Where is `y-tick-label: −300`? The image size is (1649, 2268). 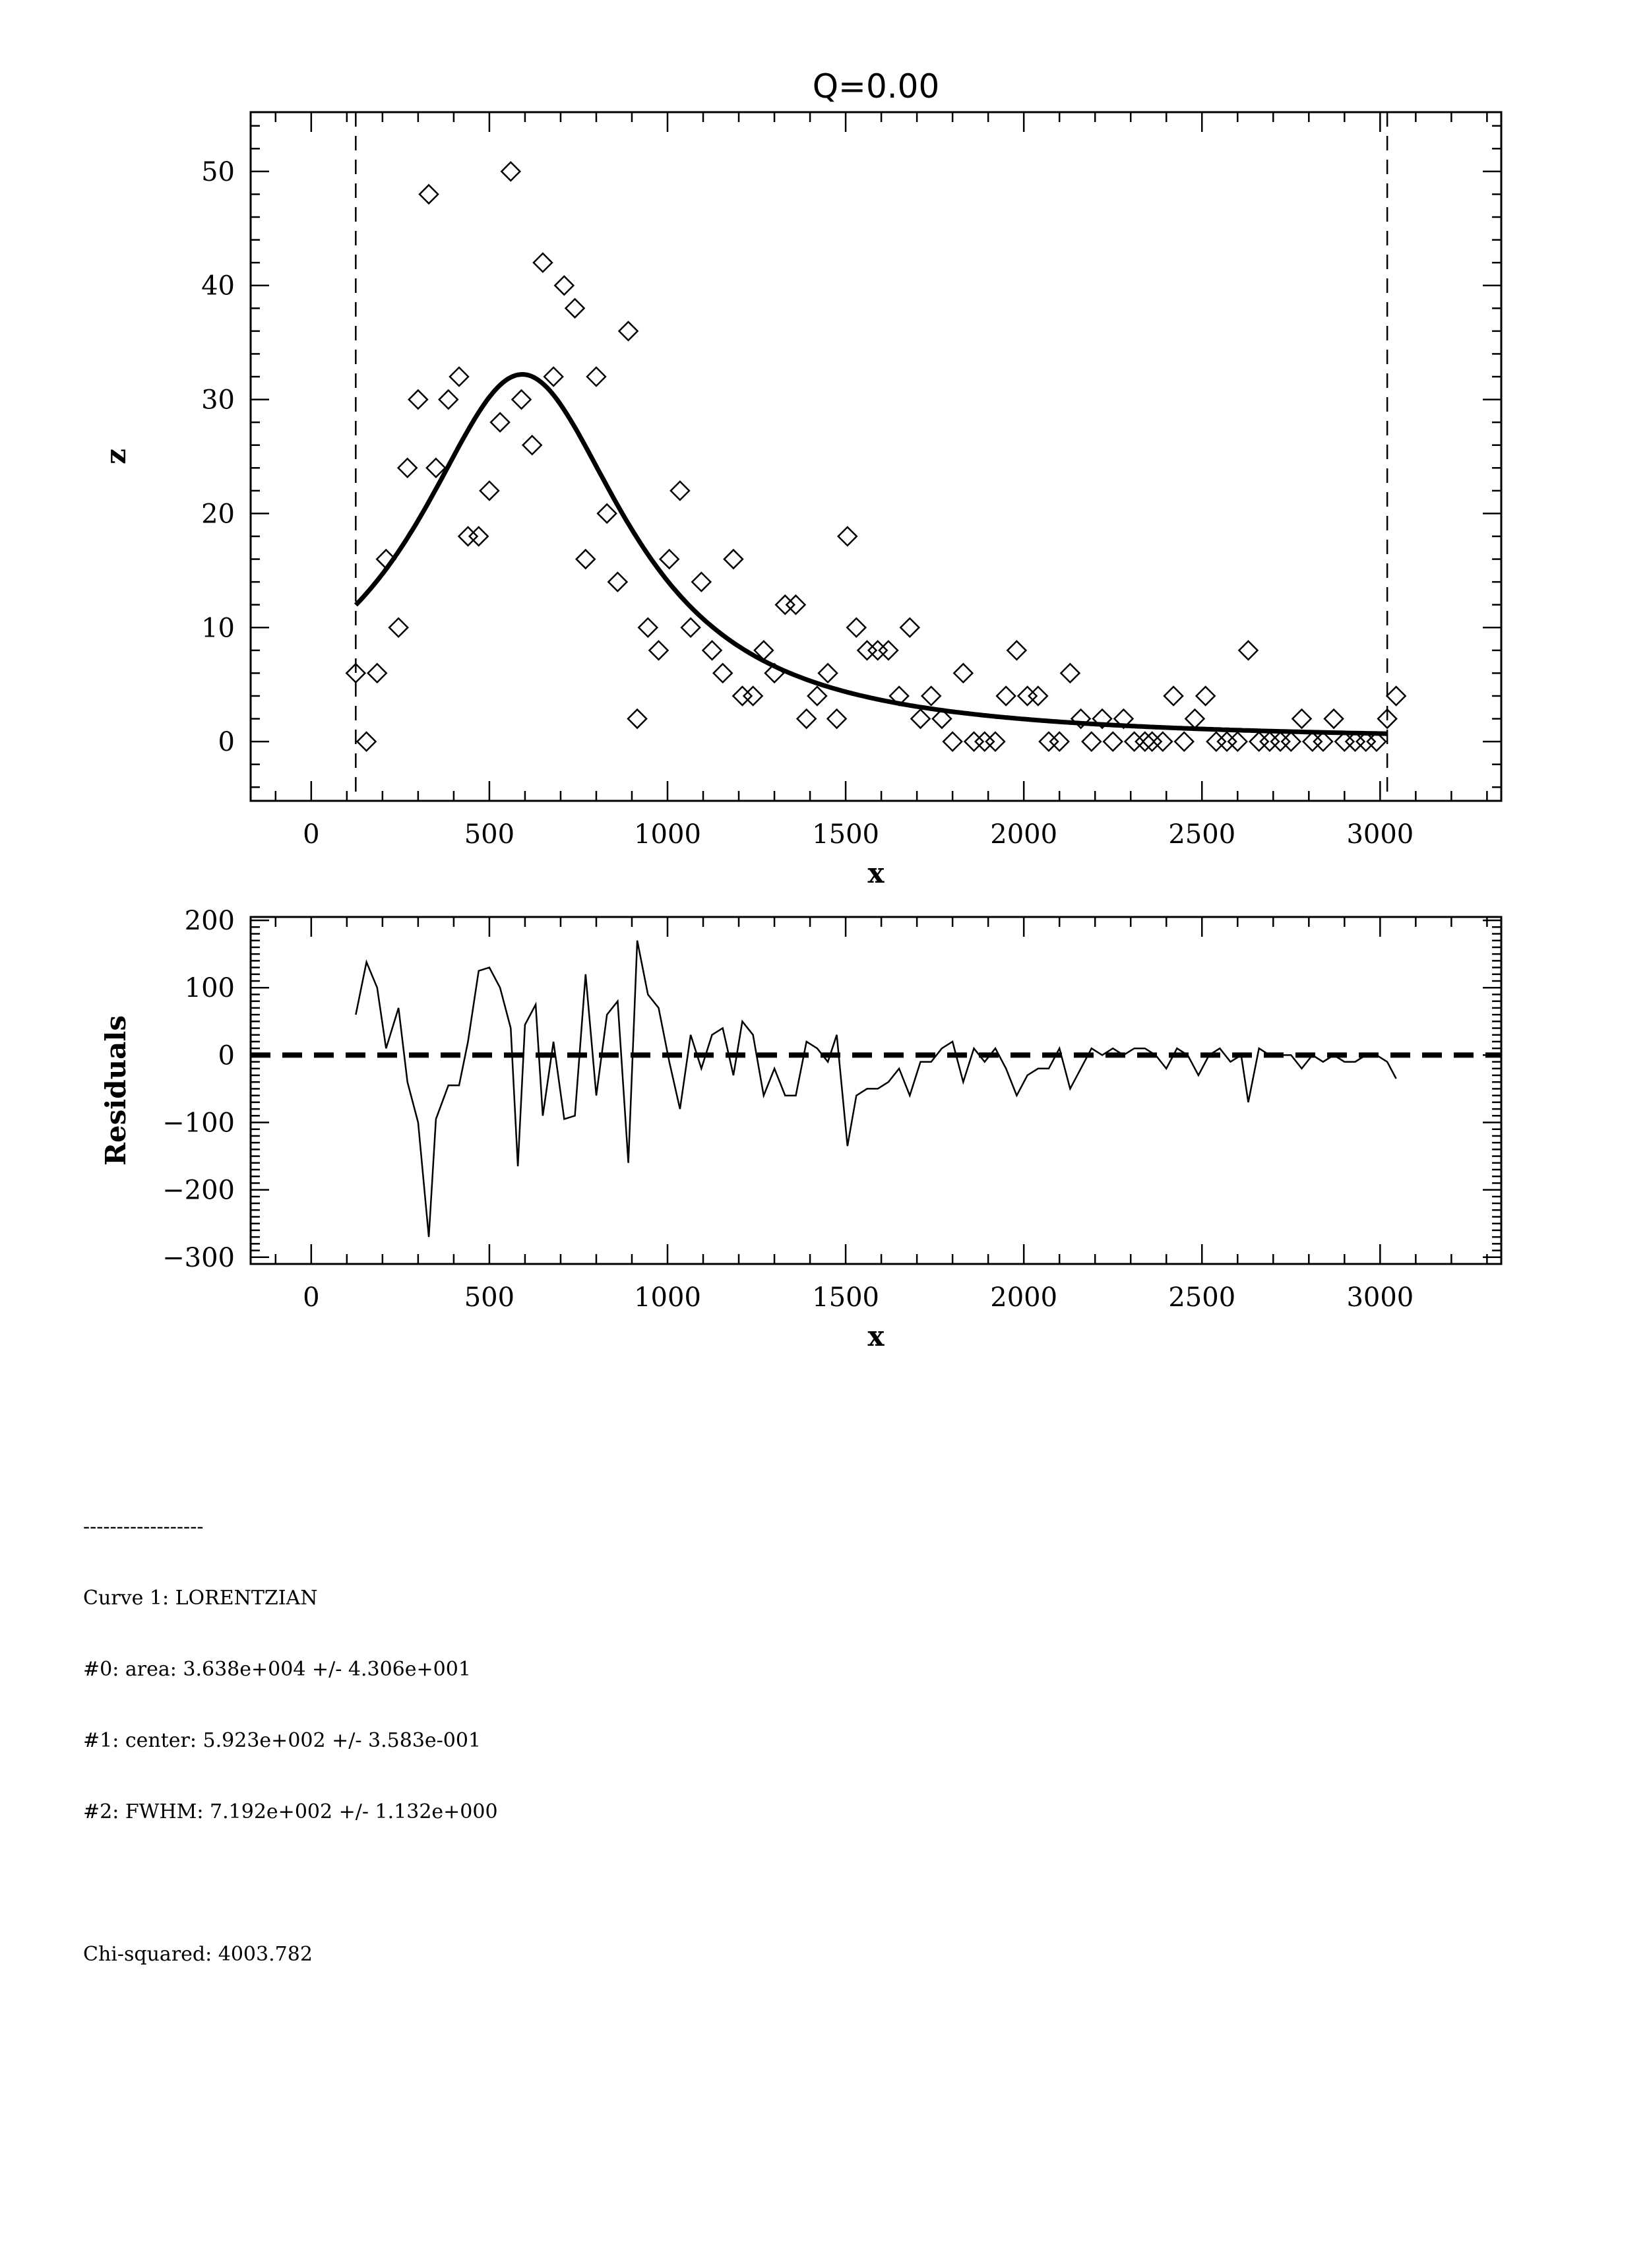 y-tick-label: −300 is located at coordinates (198, 1258).